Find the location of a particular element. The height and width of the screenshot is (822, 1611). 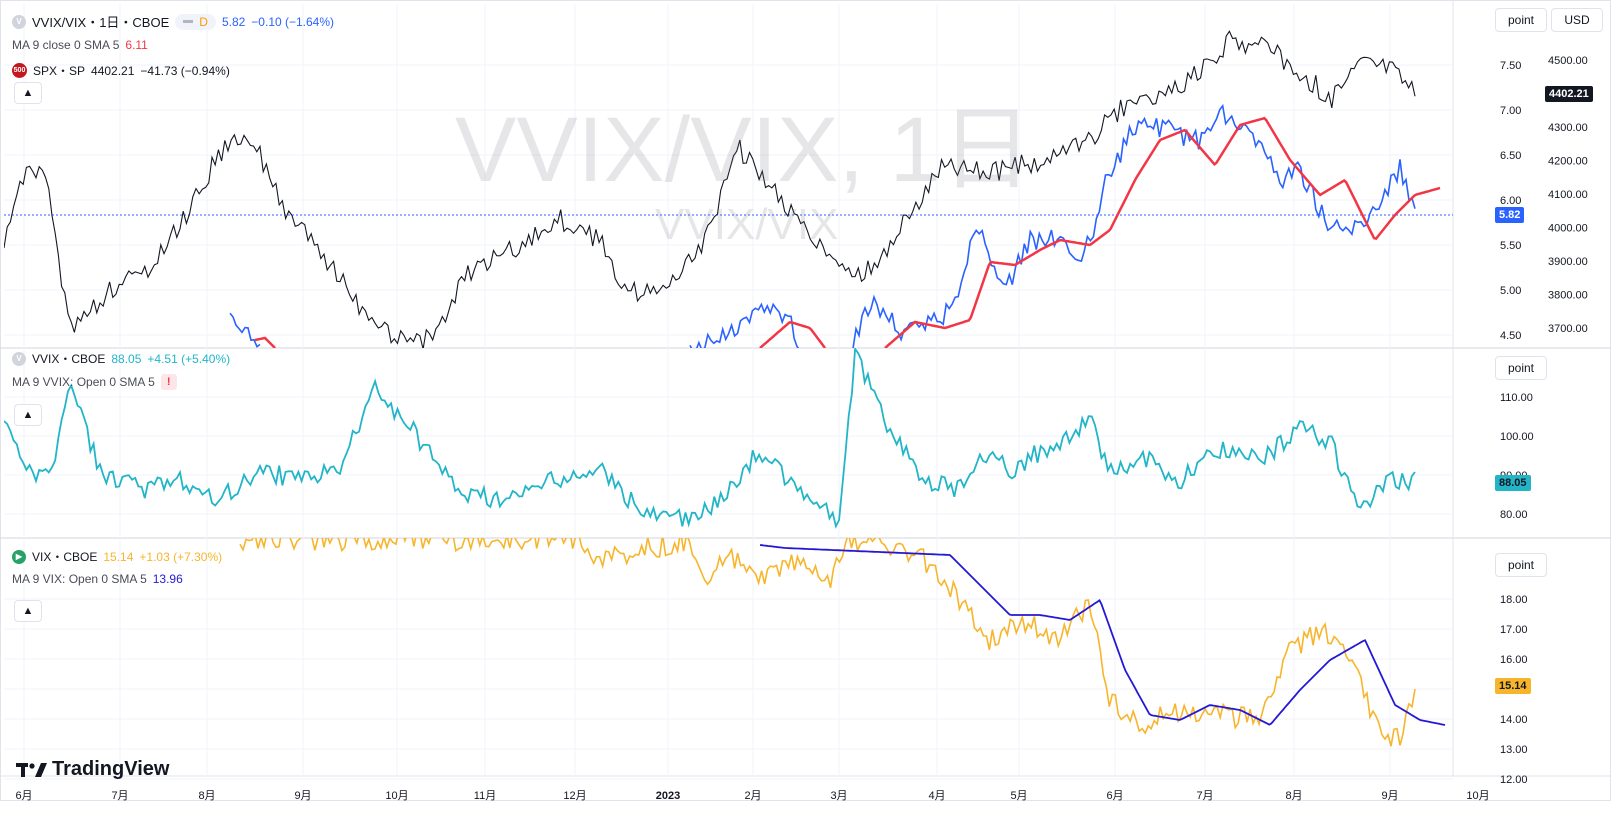

time-axis-label: 2023 is located at coordinates (668, 796).